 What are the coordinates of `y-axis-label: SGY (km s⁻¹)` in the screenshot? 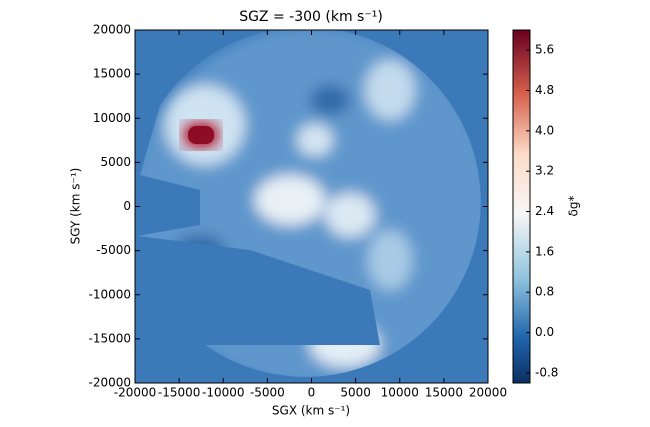 It's located at (76, 206).